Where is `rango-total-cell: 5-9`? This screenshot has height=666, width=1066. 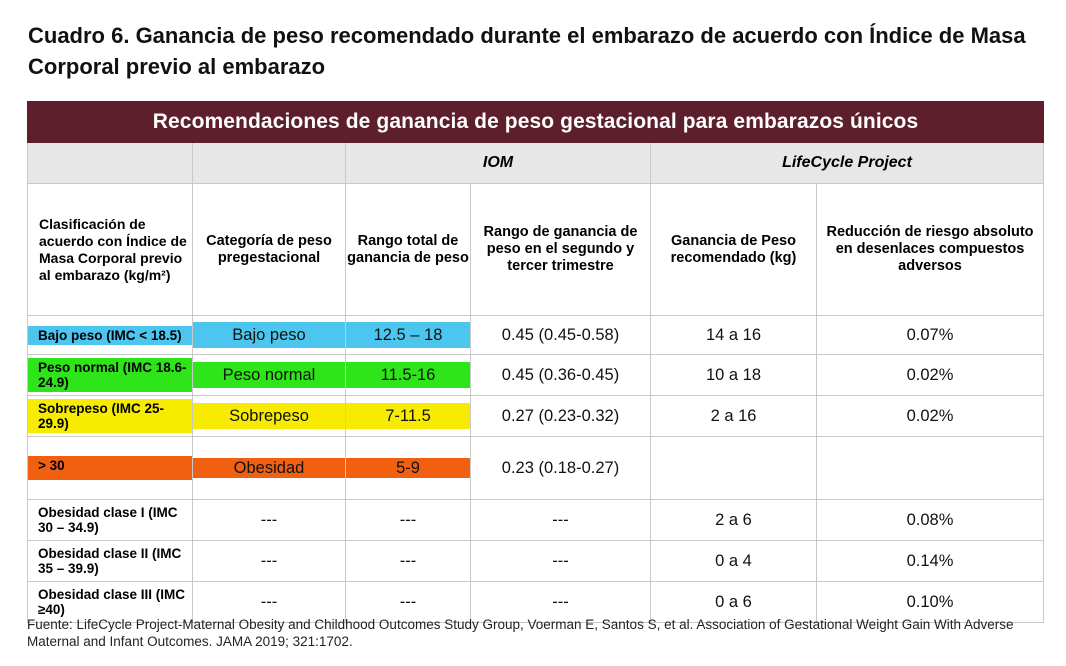 rango-total-cell: 5-9 is located at coordinates (408, 468).